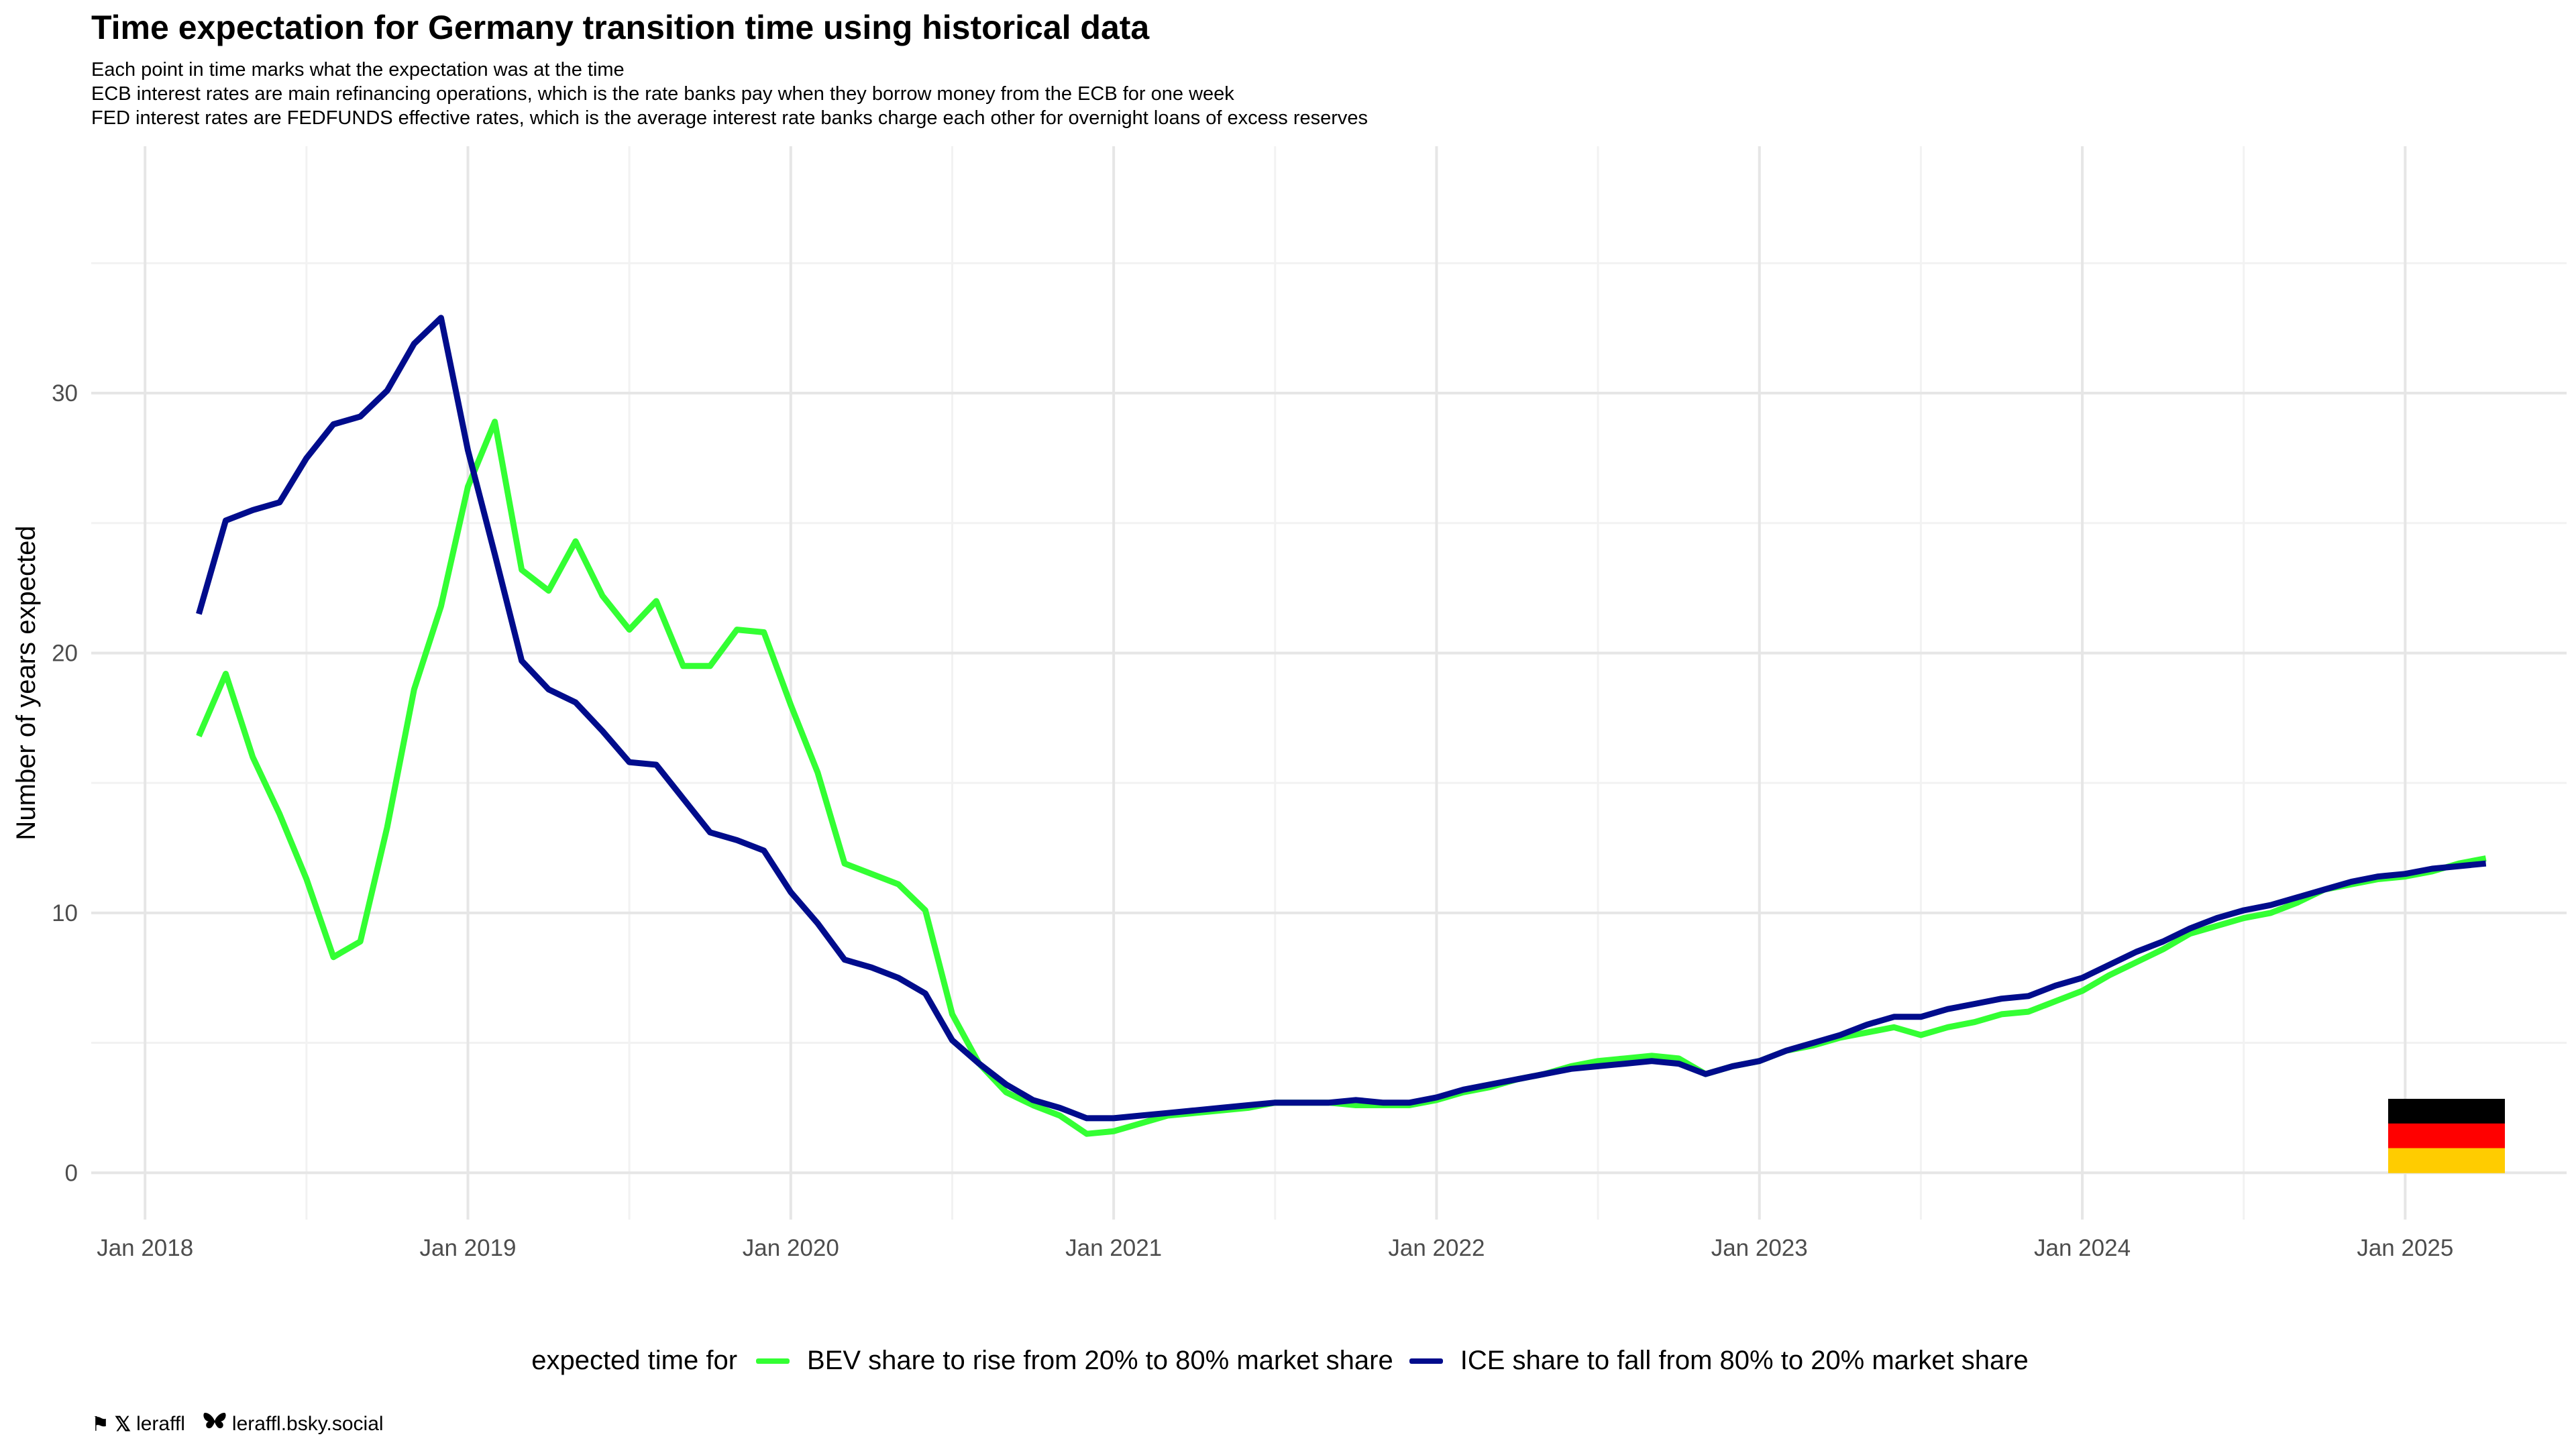  Describe the element at coordinates (160, 1424) in the screenshot. I see `handle-text: leraffl` at that location.